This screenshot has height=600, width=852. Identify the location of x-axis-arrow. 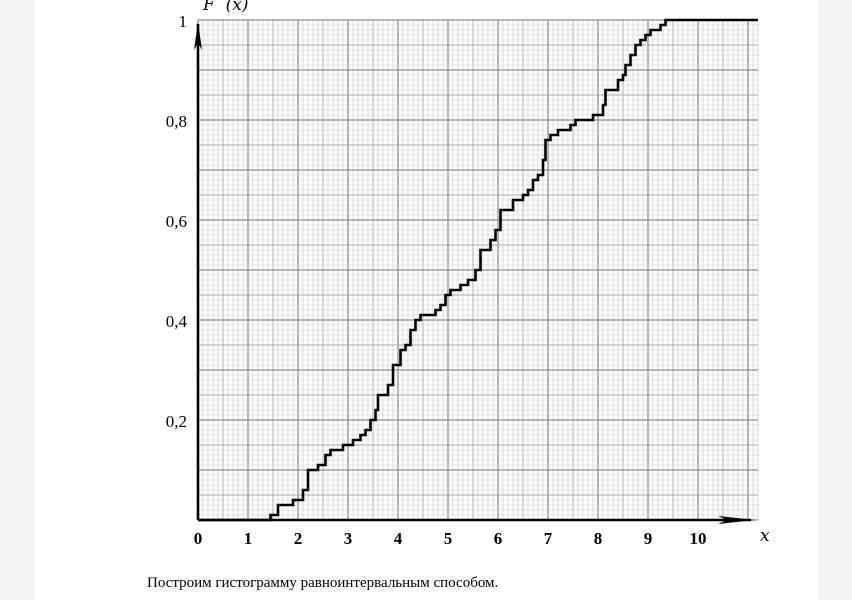
(736, 520).